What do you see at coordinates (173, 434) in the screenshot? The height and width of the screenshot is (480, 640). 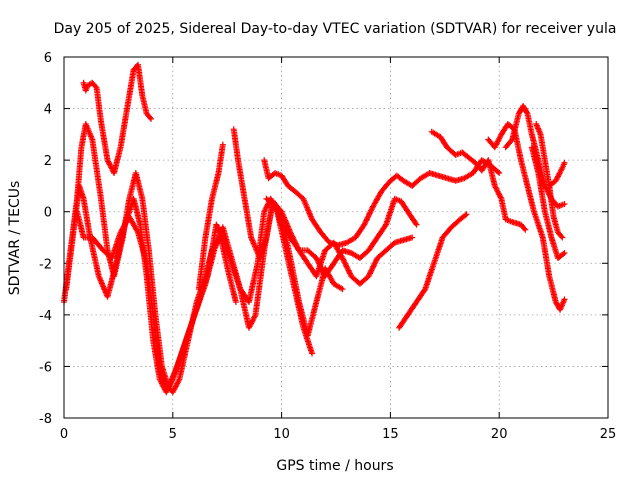 I see `x-tick-label: 5` at bounding box center [173, 434].